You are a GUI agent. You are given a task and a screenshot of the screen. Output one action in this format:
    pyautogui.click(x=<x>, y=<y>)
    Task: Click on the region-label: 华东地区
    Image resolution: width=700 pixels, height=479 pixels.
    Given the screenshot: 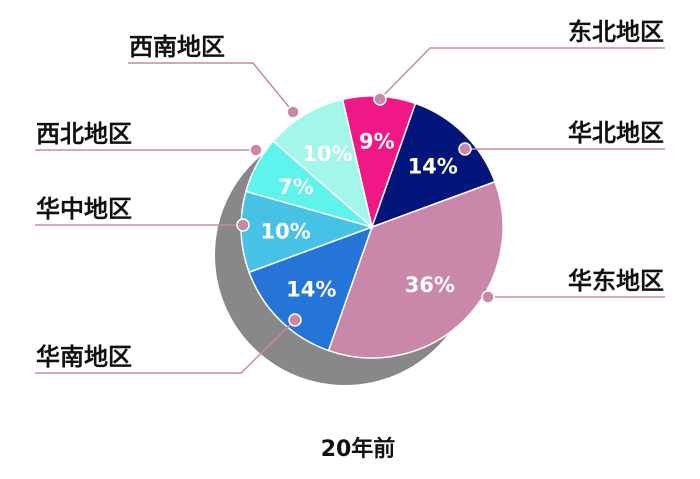 What is the action you would take?
    pyautogui.click(x=616, y=281)
    